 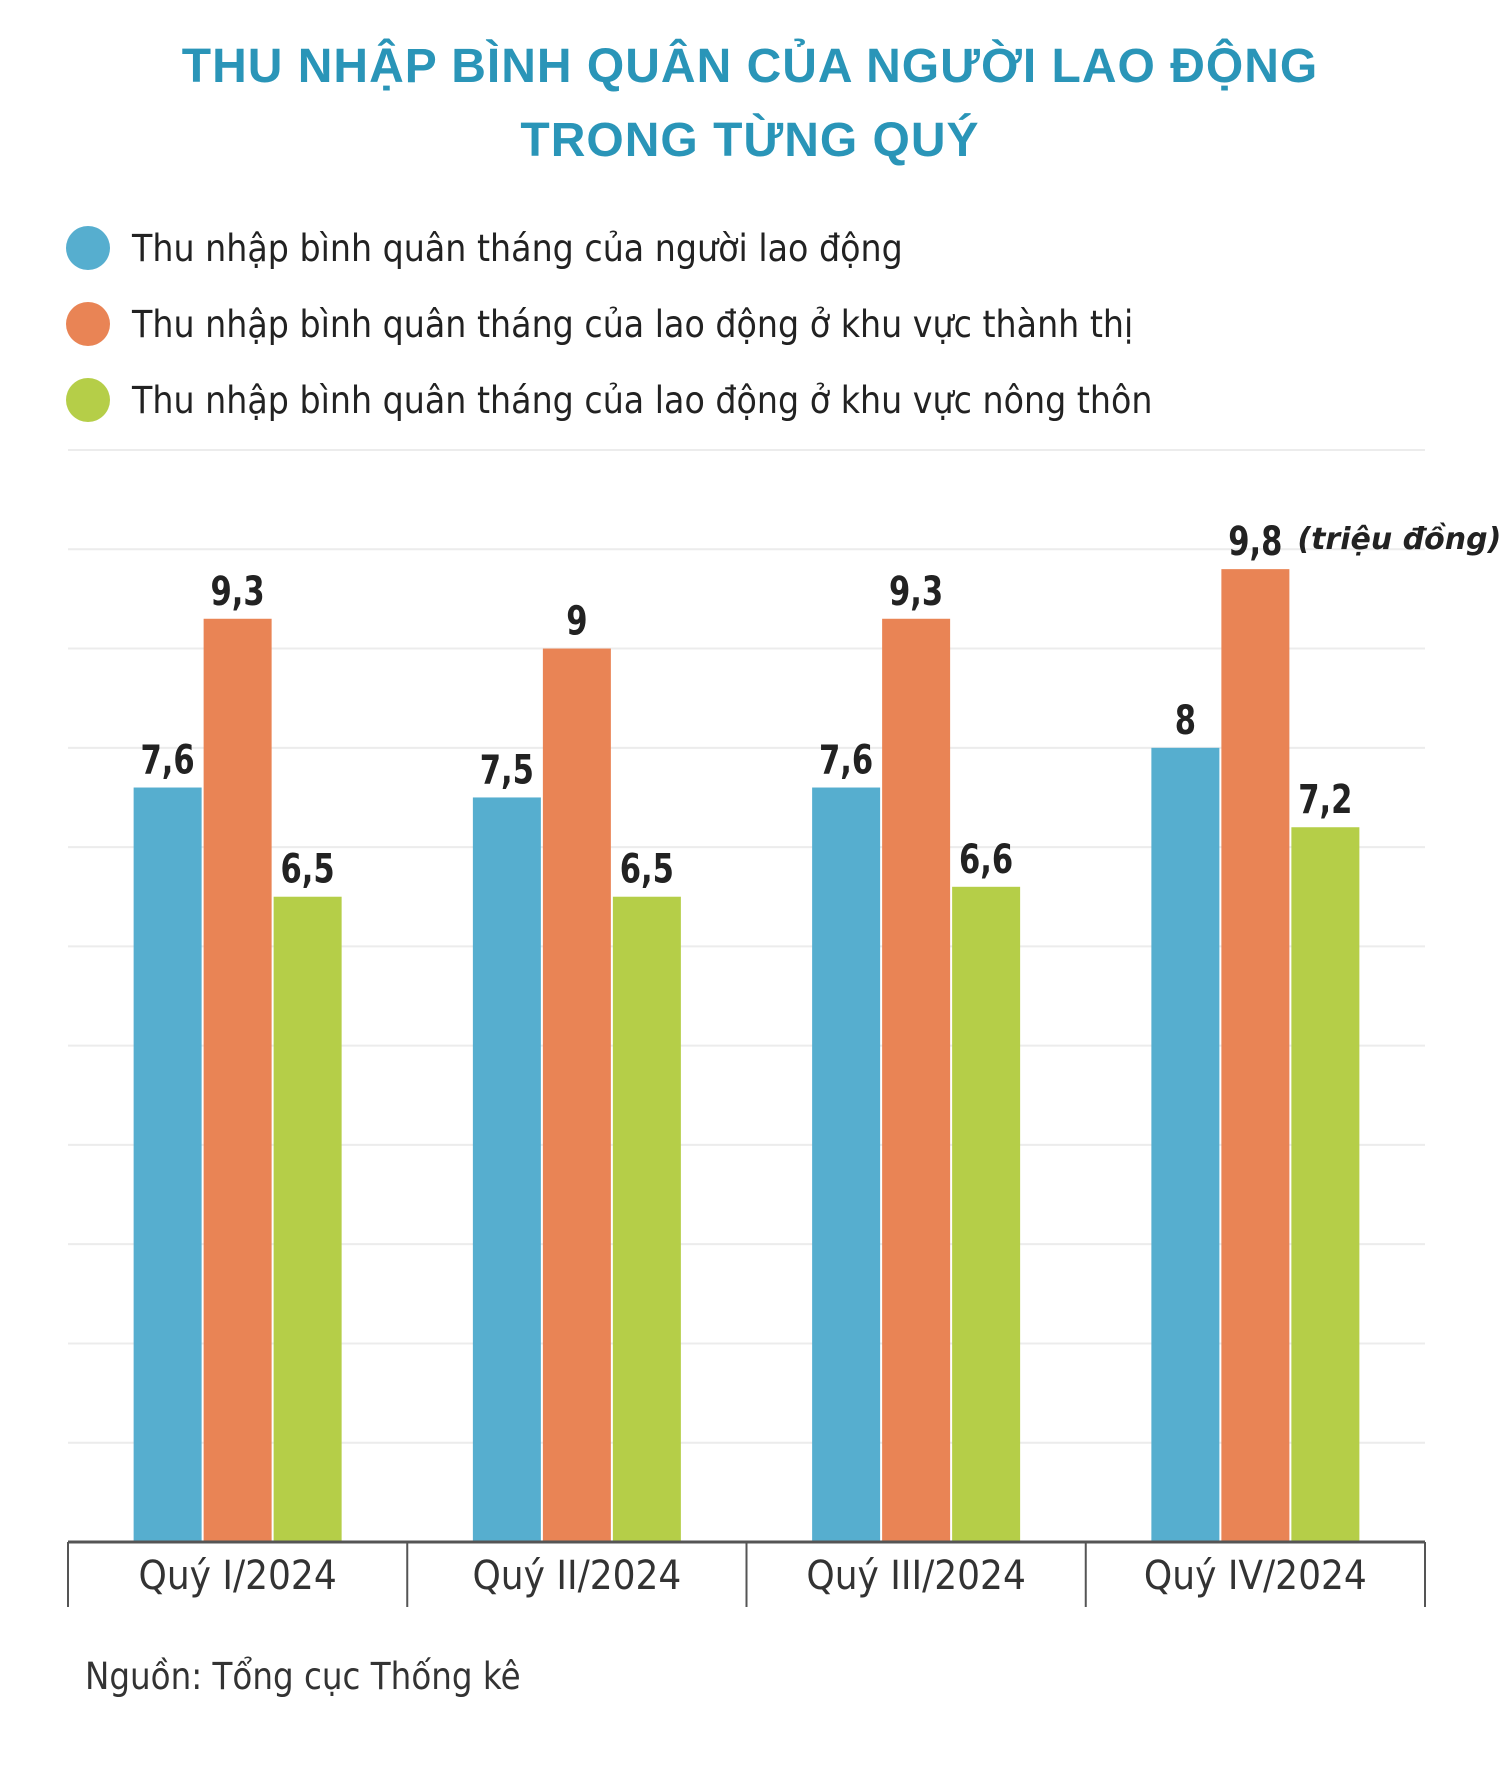 What do you see at coordinates (303, 1676) in the screenshot?
I see `source-note: Nguồn: Tổng cục Thống kê` at bounding box center [303, 1676].